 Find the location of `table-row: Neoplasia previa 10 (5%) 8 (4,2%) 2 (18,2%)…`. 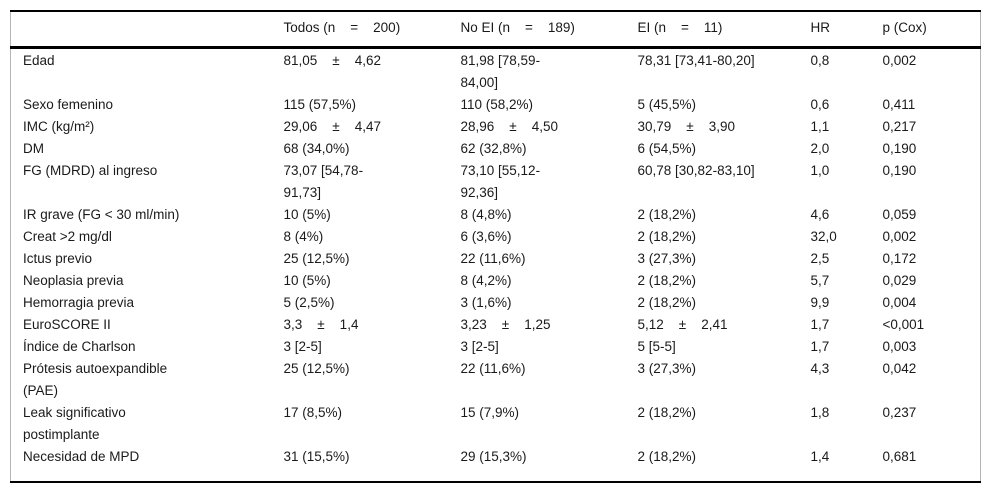

table-row: Neoplasia previa 10 (5%) 8 (4,2%) 2 (18,2%)… is located at coordinates (496, 281).